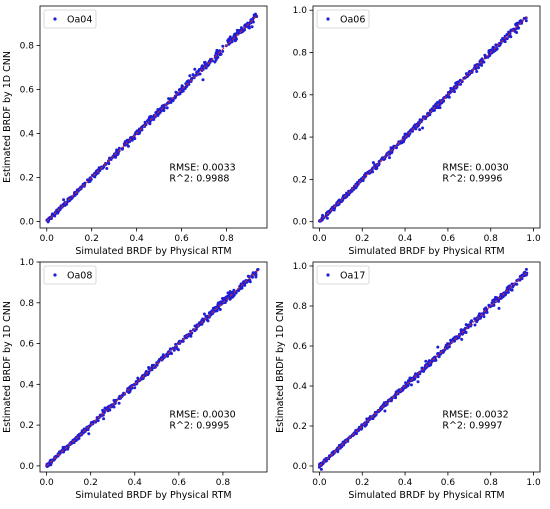 The image size is (550, 509). What do you see at coordinates (79, 20) in the screenshot?
I see `legend-label: Oa04` at bounding box center [79, 20].